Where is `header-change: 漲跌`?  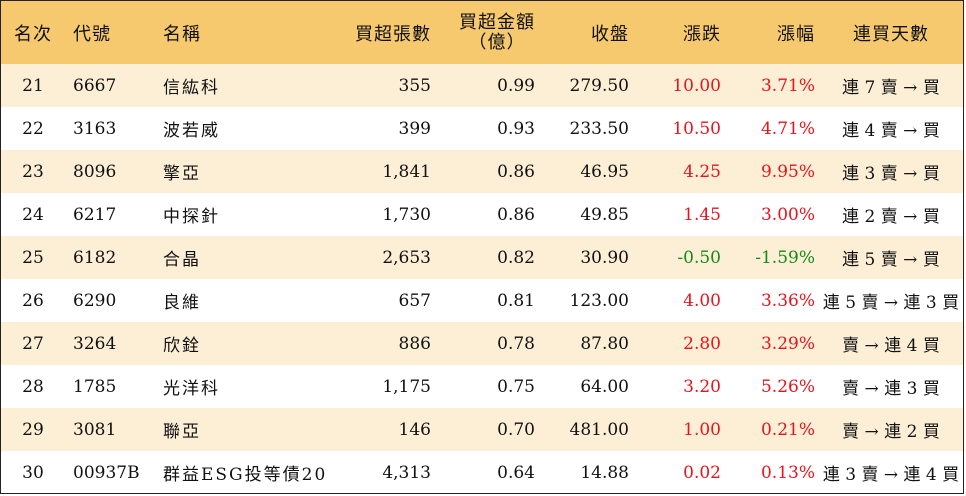 header-change: 漲跌 is located at coordinates (702, 34).